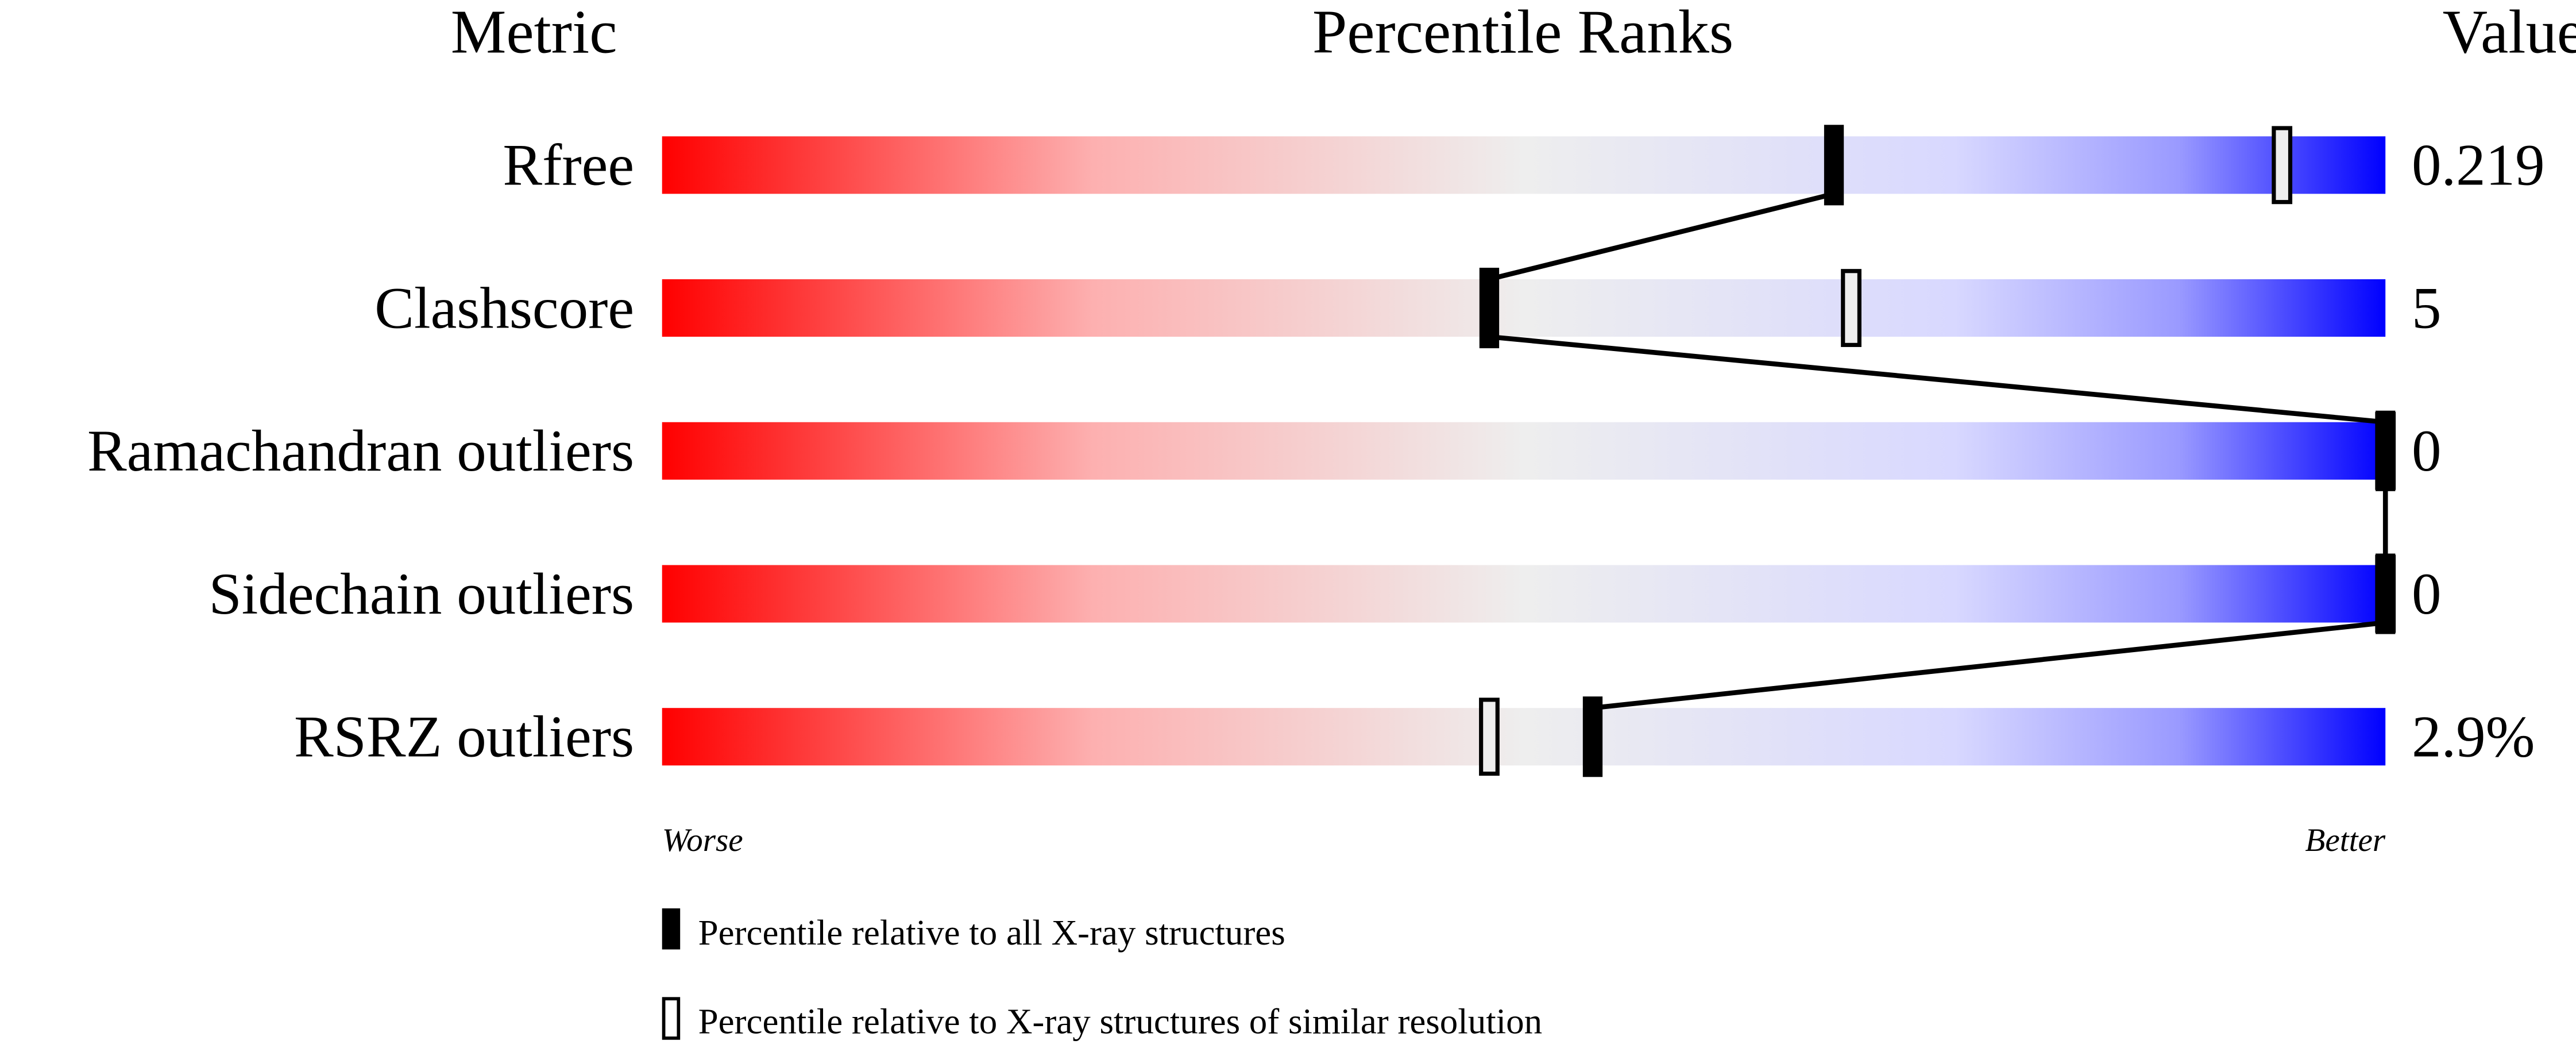  Describe the element at coordinates (2478, 166) in the screenshot. I see `metric-value: 0.219` at that location.